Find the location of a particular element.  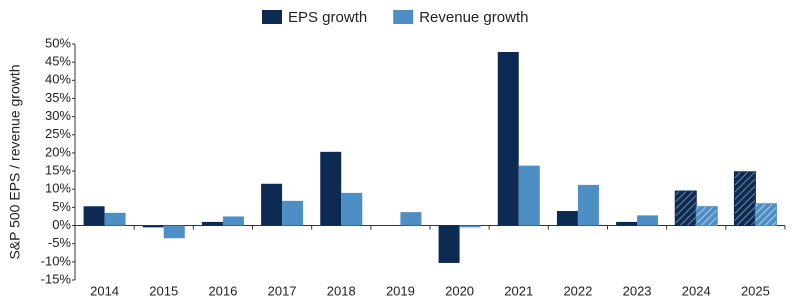

x-tick-label: 2017 is located at coordinates (282, 290).